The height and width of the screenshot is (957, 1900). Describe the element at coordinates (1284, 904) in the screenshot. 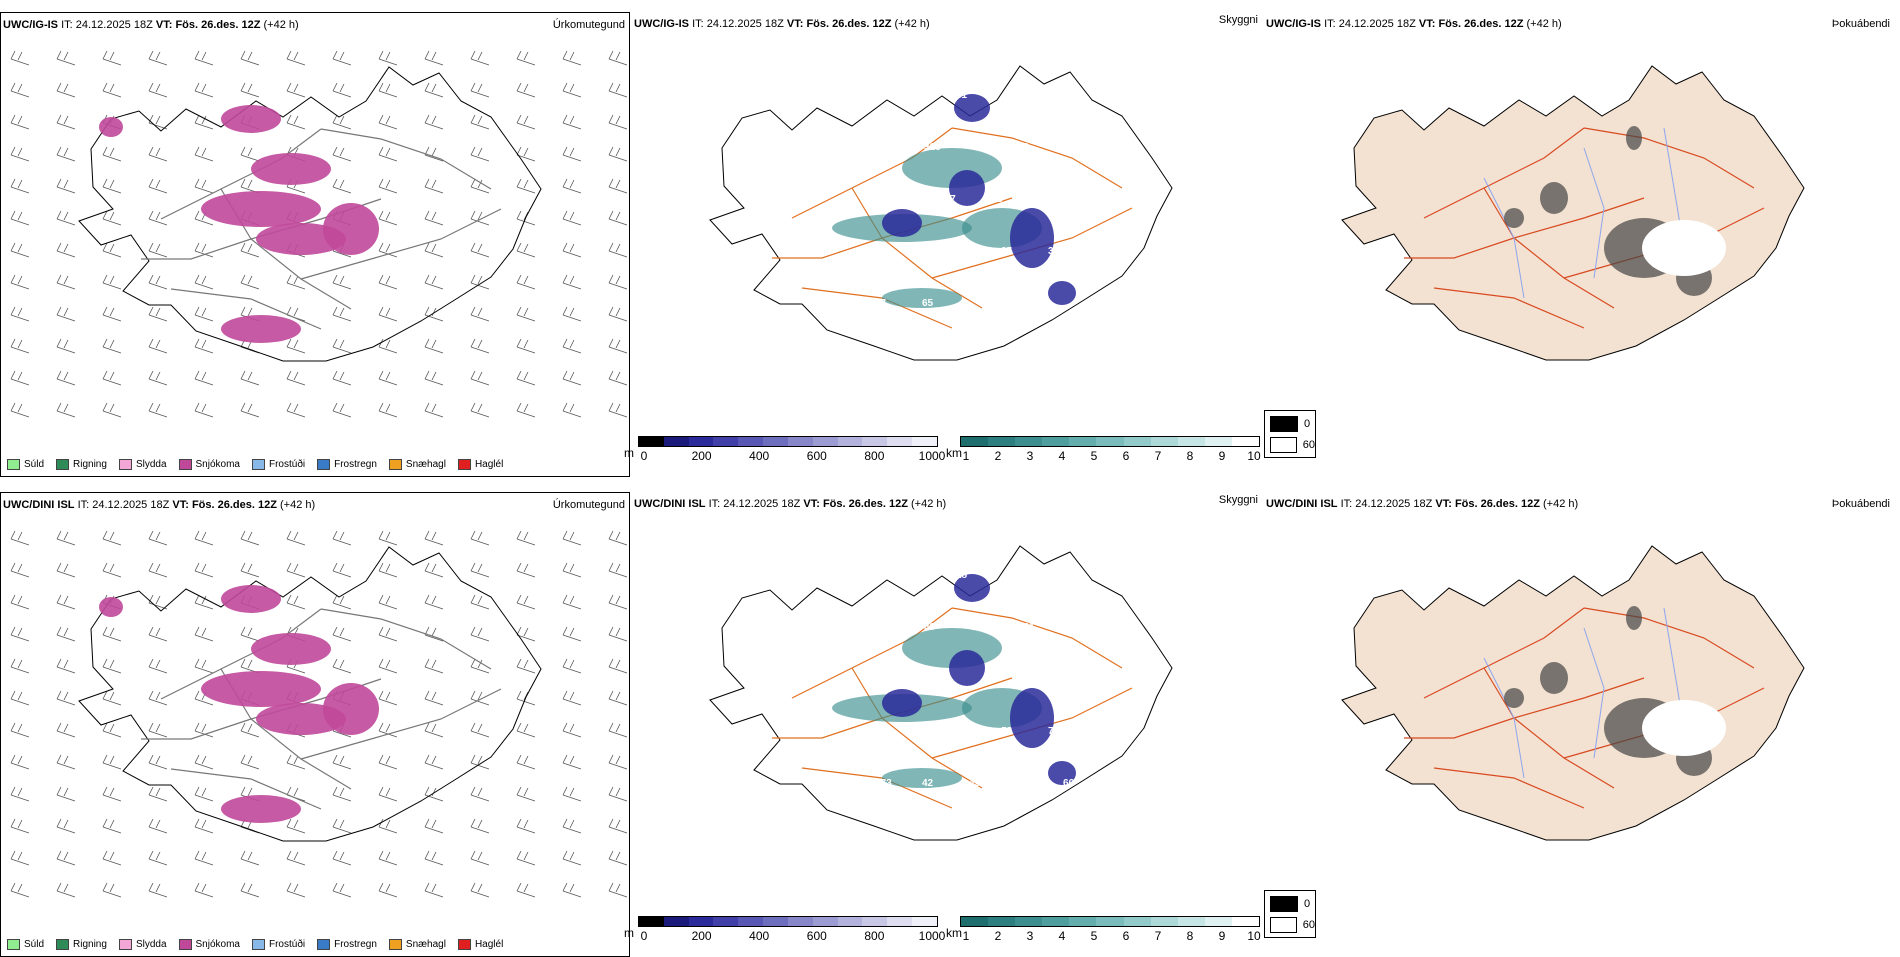

I see `fog-legend-swatch` at that location.